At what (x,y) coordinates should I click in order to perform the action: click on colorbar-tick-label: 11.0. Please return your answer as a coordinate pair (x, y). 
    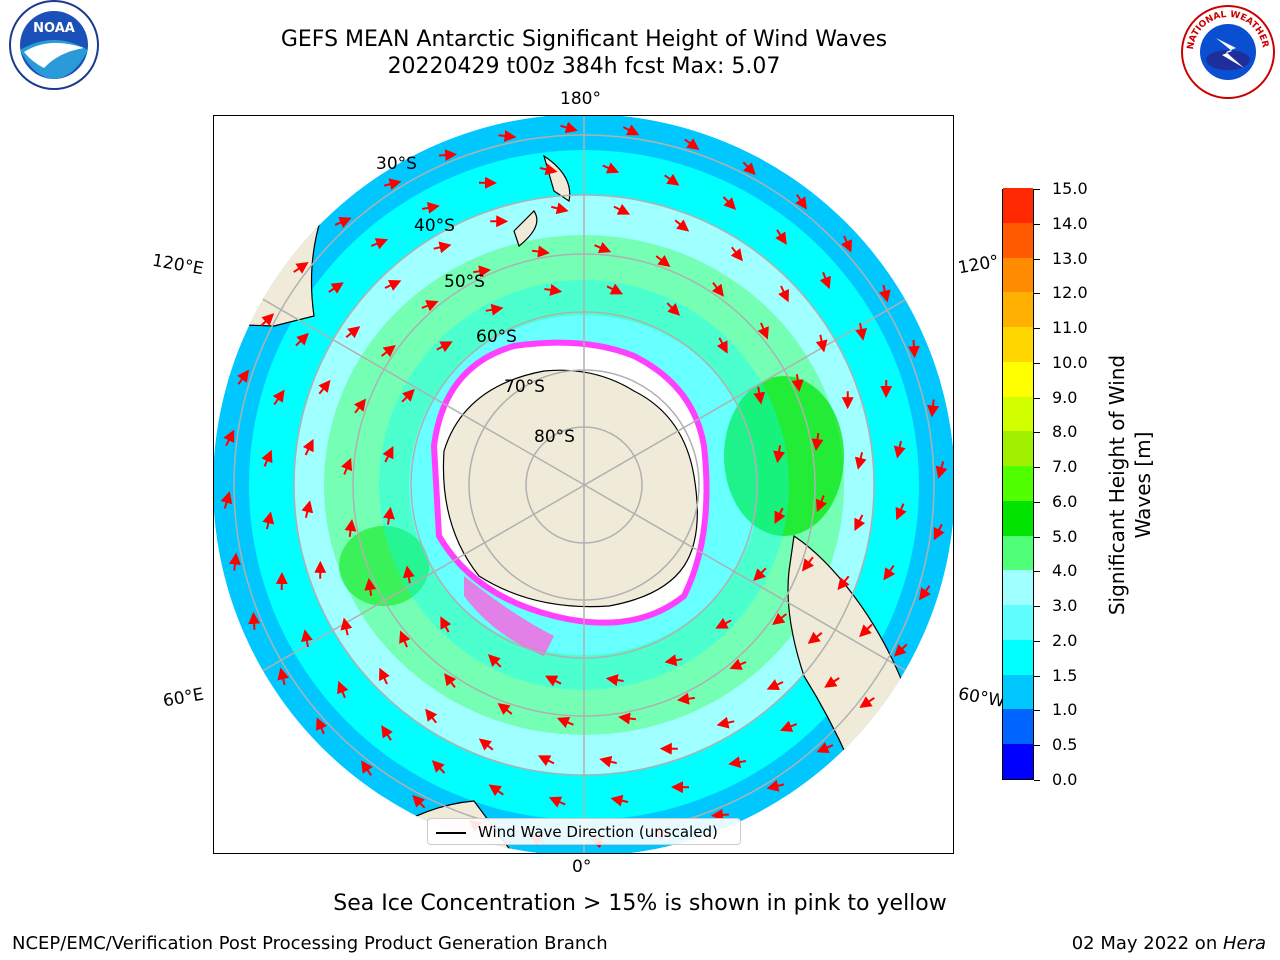
    Looking at the image, I should click on (1070, 328).